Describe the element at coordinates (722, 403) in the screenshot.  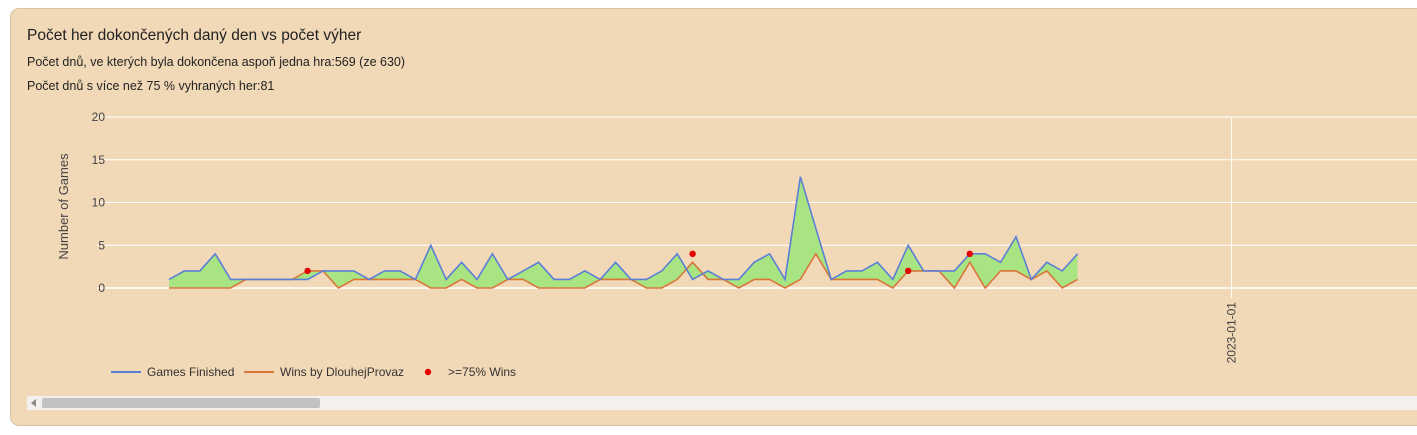
I see `horizontal-scrollbar` at that location.